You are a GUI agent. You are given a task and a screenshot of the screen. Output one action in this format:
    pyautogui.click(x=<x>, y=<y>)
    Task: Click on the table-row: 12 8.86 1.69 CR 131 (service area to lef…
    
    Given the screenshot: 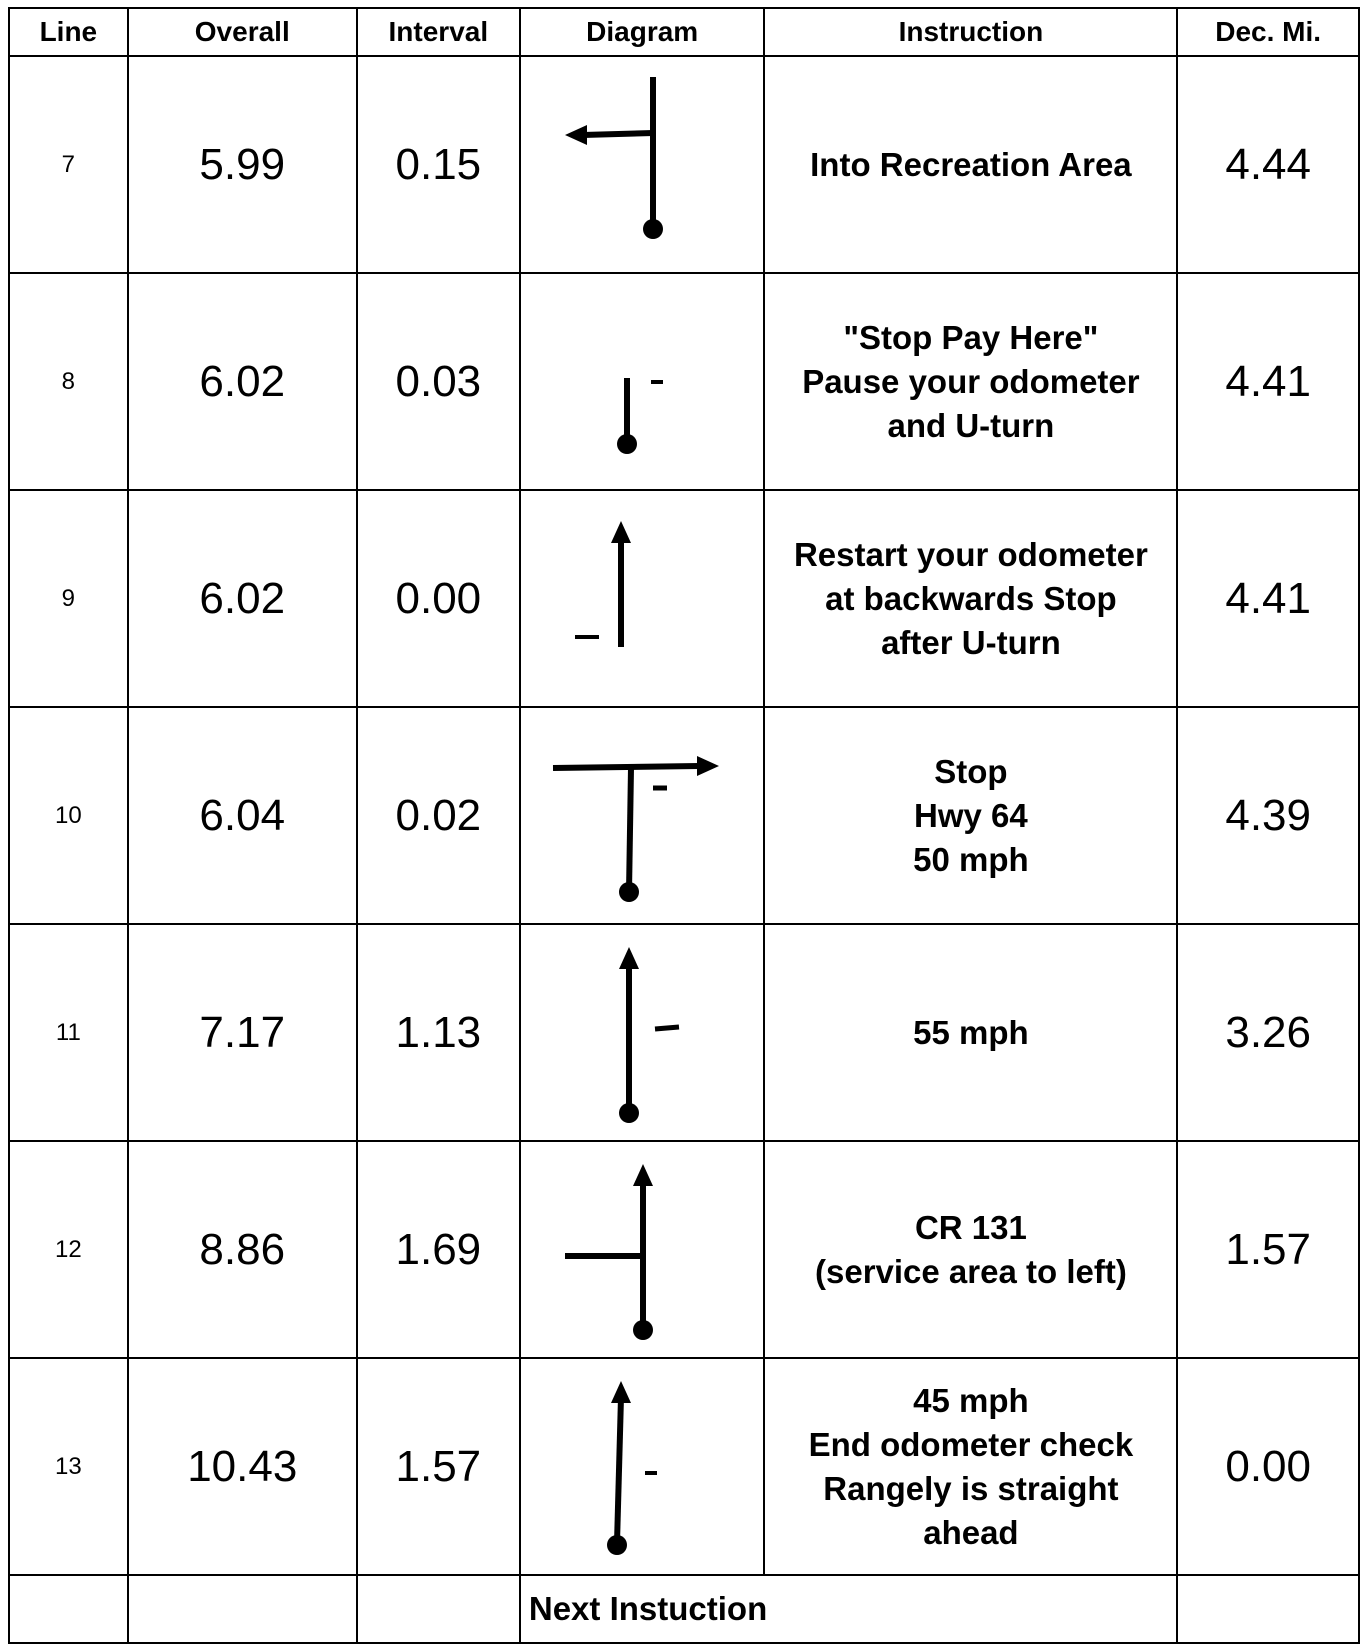 What is the action you would take?
    pyautogui.click(x=684, y=1249)
    